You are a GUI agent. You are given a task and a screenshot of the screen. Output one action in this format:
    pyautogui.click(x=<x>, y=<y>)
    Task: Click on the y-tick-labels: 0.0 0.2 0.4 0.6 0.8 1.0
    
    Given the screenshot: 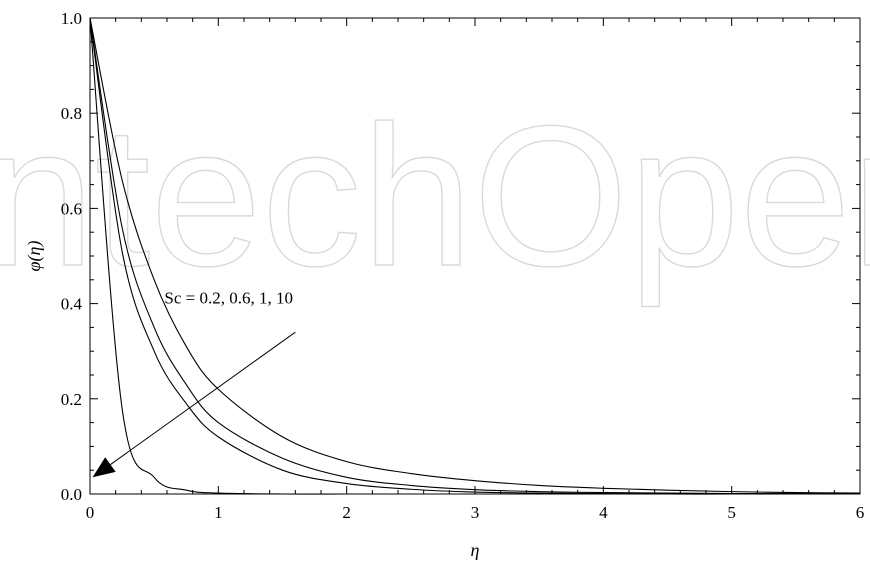 What is the action you would take?
    pyautogui.click(x=72, y=256)
    